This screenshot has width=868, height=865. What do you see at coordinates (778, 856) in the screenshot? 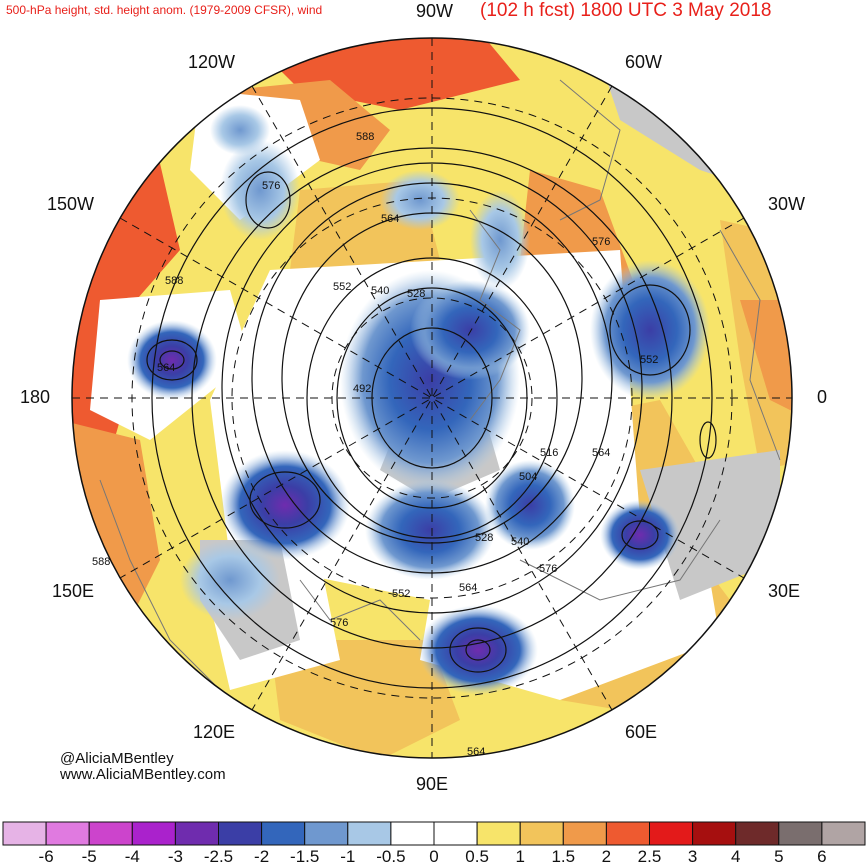
I see `colorbar-tick-label: 5` at bounding box center [778, 856].